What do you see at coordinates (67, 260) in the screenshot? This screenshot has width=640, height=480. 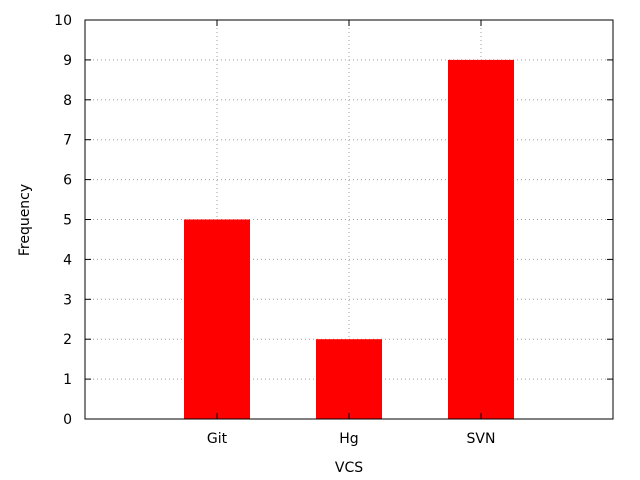 I see `y-tick-label: 4` at bounding box center [67, 260].